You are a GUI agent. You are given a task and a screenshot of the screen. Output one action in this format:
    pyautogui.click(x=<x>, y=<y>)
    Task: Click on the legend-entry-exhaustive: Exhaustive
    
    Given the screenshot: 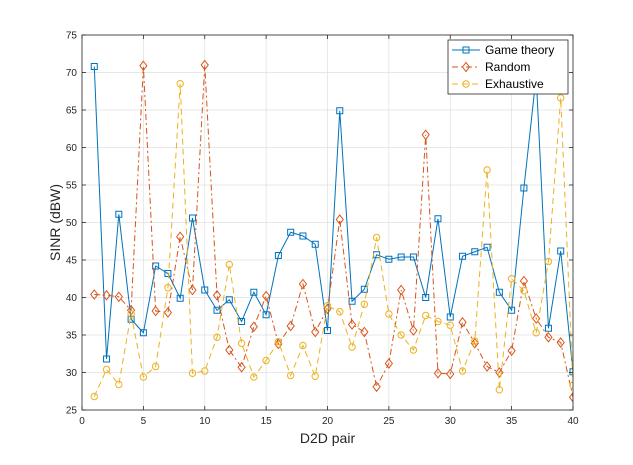 What is the action you would take?
    pyautogui.click(x=498, y=84)
    